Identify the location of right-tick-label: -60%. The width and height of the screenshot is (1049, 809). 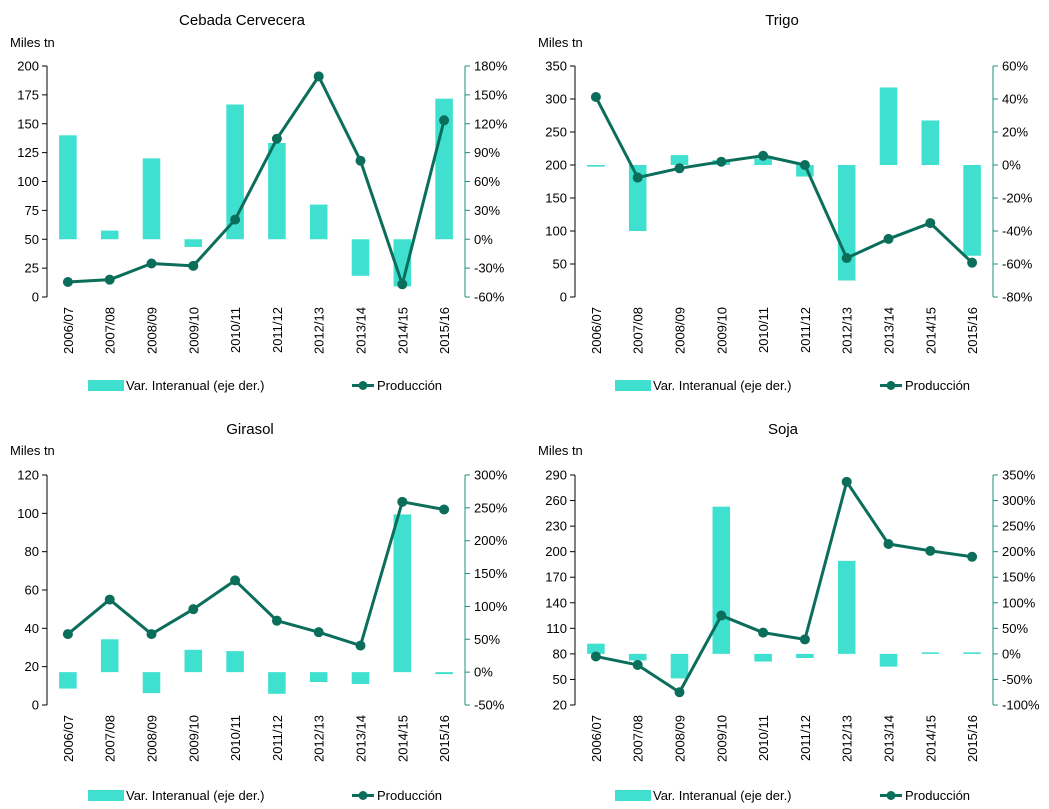
(1017, 264).